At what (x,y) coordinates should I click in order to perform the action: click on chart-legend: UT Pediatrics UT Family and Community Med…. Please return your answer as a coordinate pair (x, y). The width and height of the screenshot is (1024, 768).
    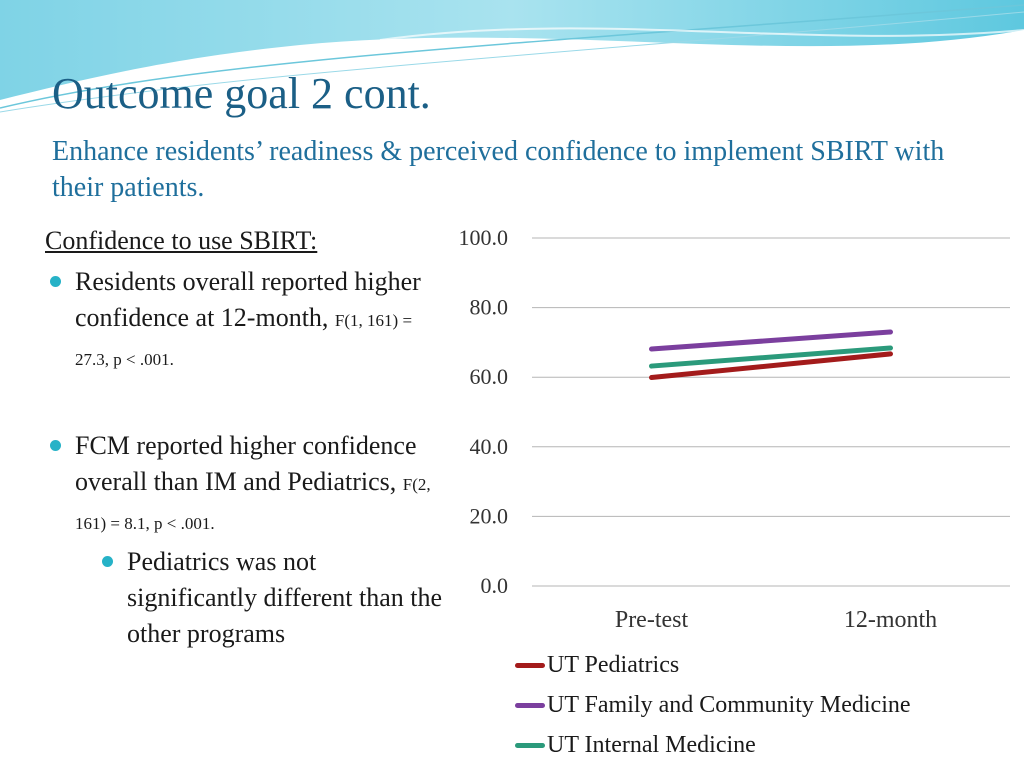
    Looking at the image, I should click on (713, 705).